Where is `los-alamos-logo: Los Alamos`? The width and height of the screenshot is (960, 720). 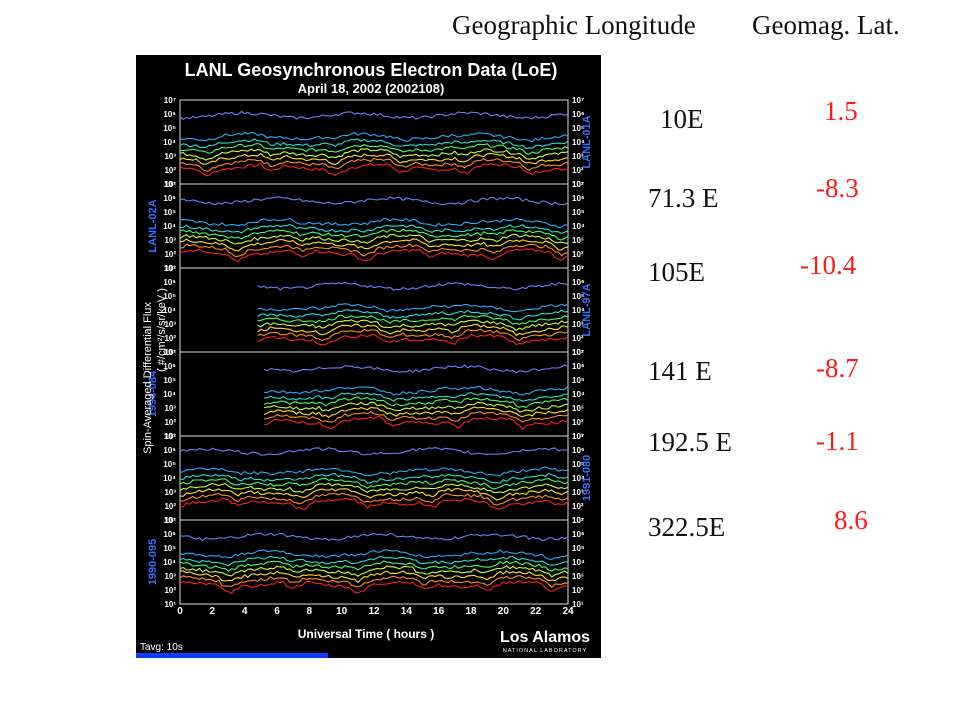 los-alamos-logo: Los Alamos is located at coordinates (545, 637).